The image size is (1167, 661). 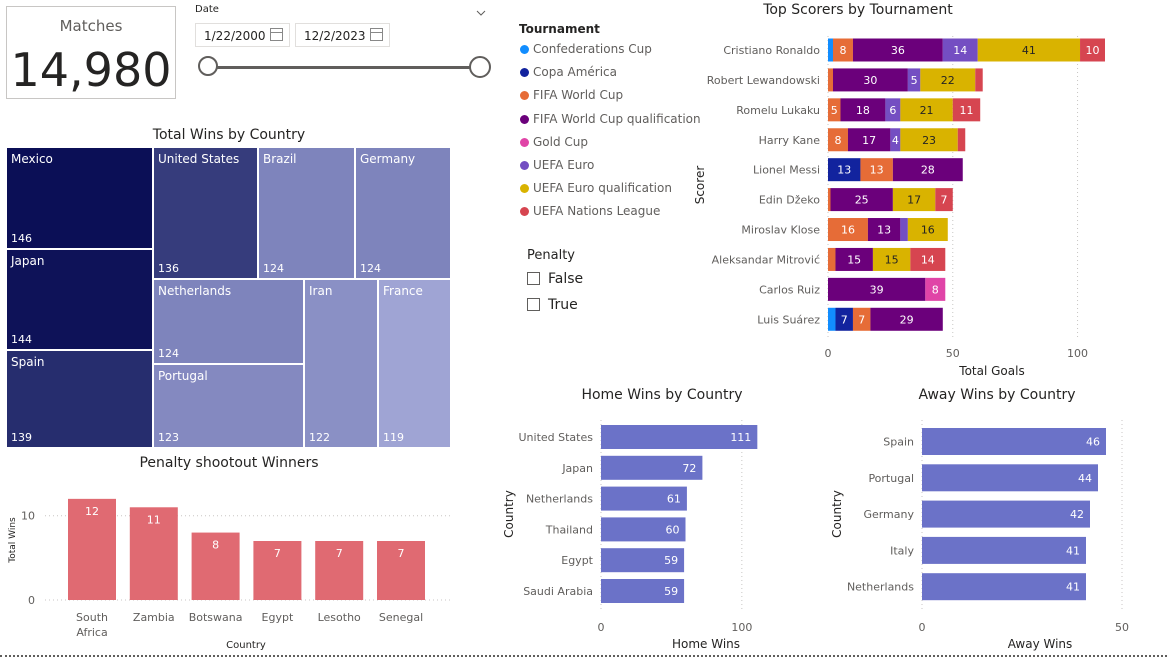 I want to click on data-label: 61, so click(x=674, y=499).